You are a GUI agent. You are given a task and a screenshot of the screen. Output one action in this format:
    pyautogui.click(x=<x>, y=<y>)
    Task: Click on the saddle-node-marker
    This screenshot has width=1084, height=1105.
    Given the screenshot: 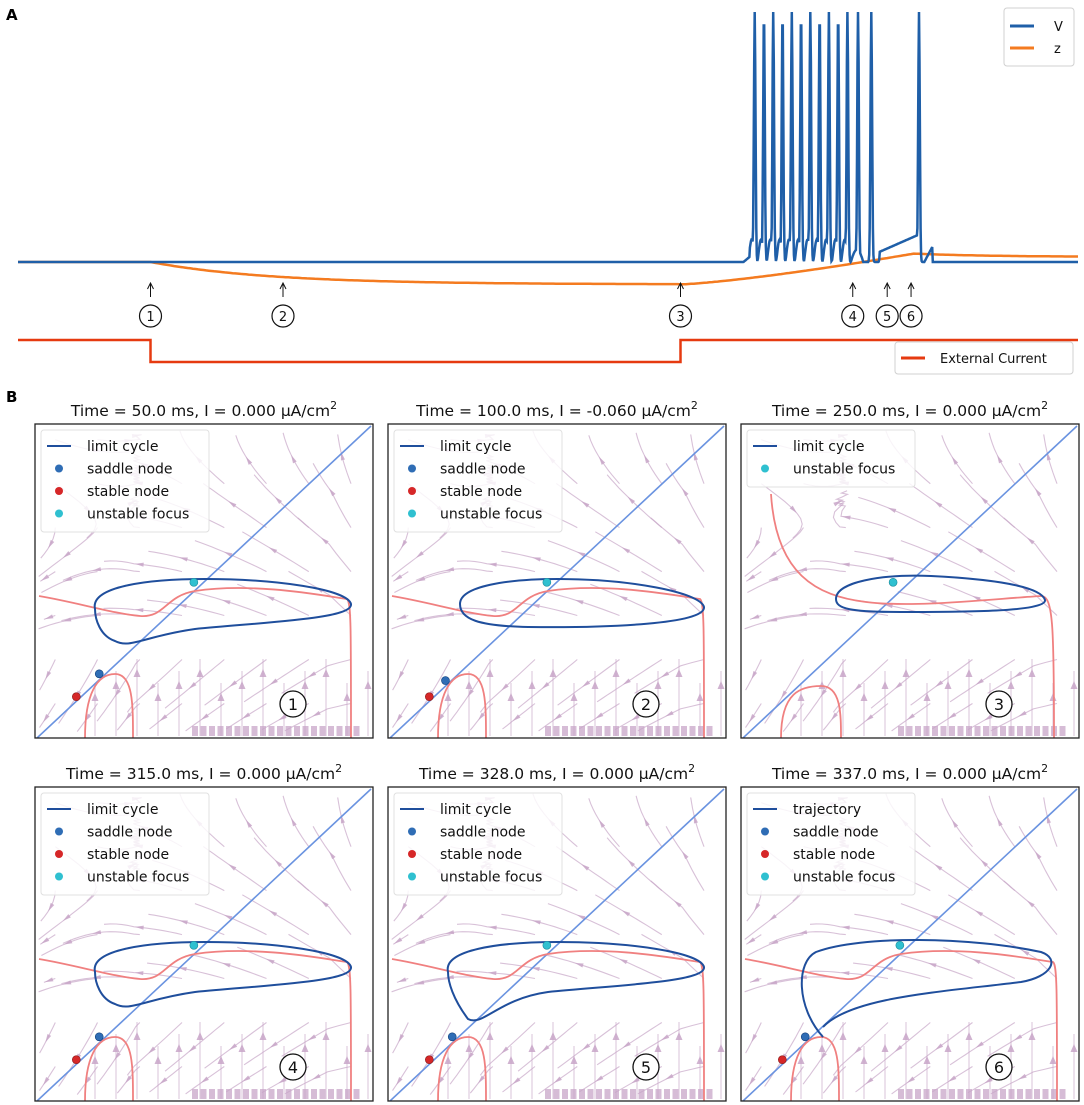 What is the action you would take?
    pyautogui.click(x=445, y=680)
    